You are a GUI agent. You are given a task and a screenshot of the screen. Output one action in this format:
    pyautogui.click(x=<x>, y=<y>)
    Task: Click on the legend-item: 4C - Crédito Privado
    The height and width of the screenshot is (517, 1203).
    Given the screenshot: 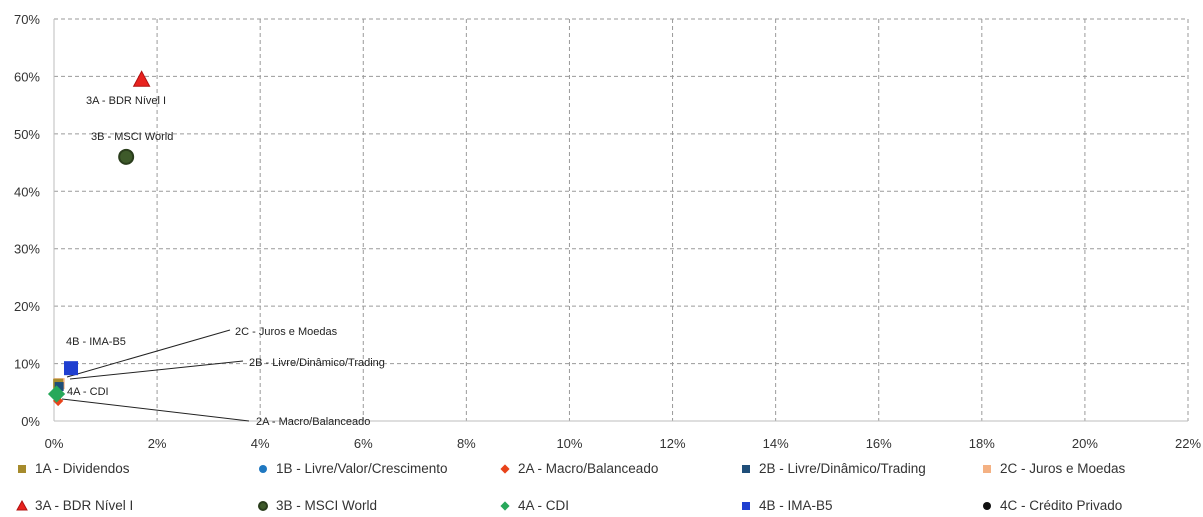 What is the action you would take?
    pyautogui.click(x=1051, y=505)
    